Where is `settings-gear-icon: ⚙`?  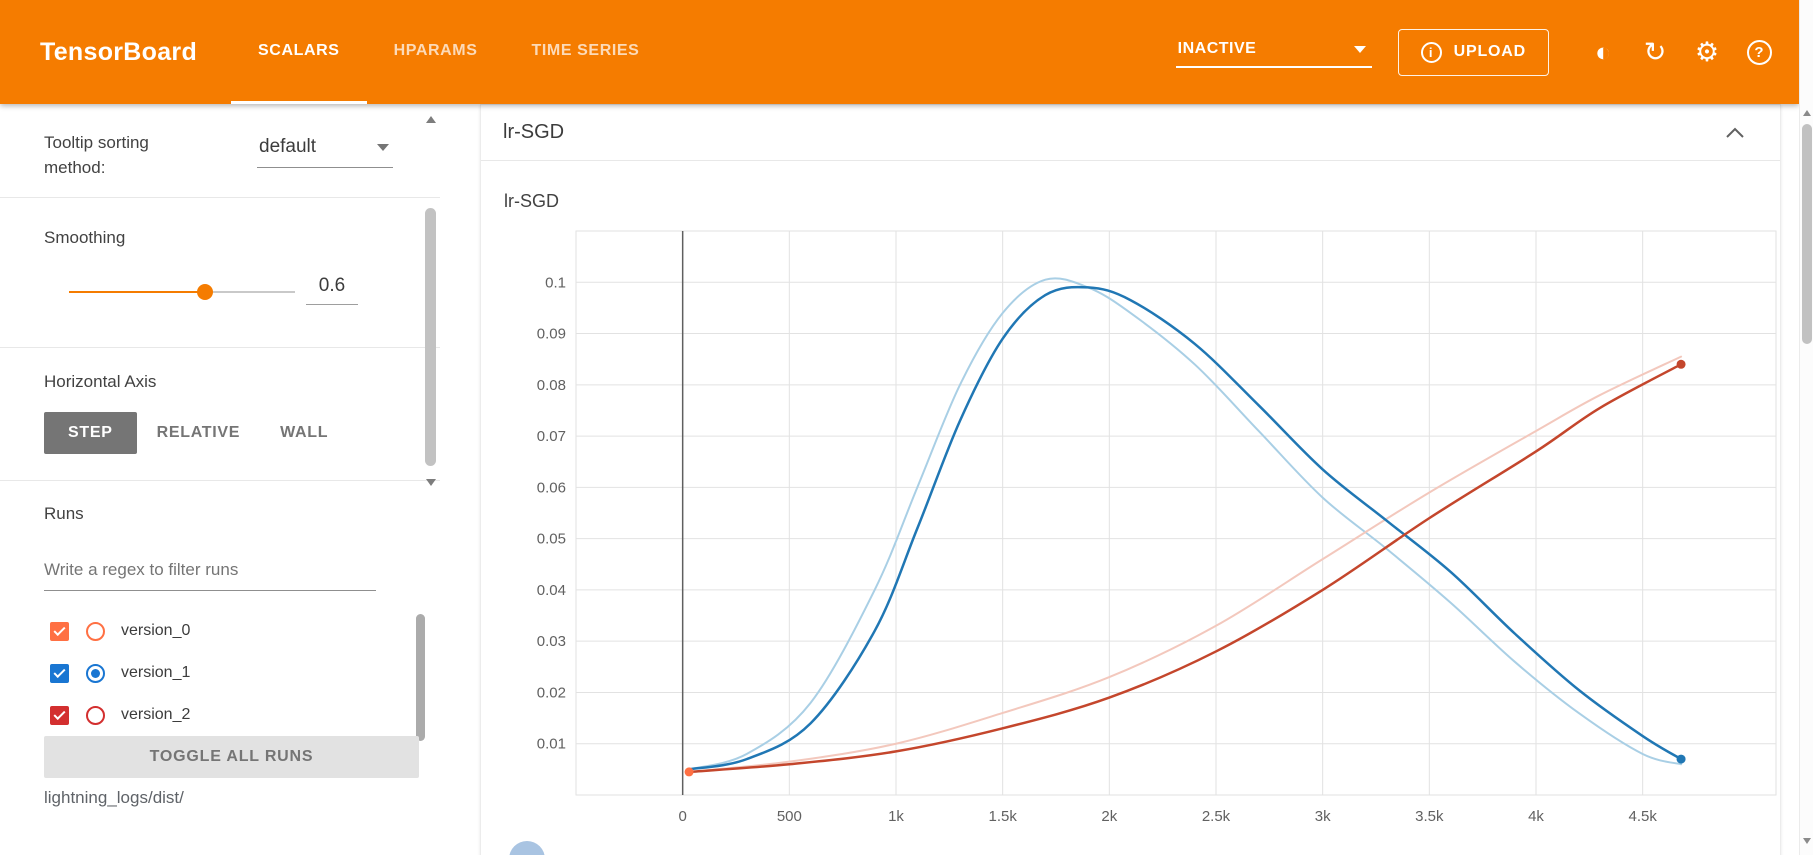 settings-gear-icon: ⚙ is located at coordinates (1707, 51).